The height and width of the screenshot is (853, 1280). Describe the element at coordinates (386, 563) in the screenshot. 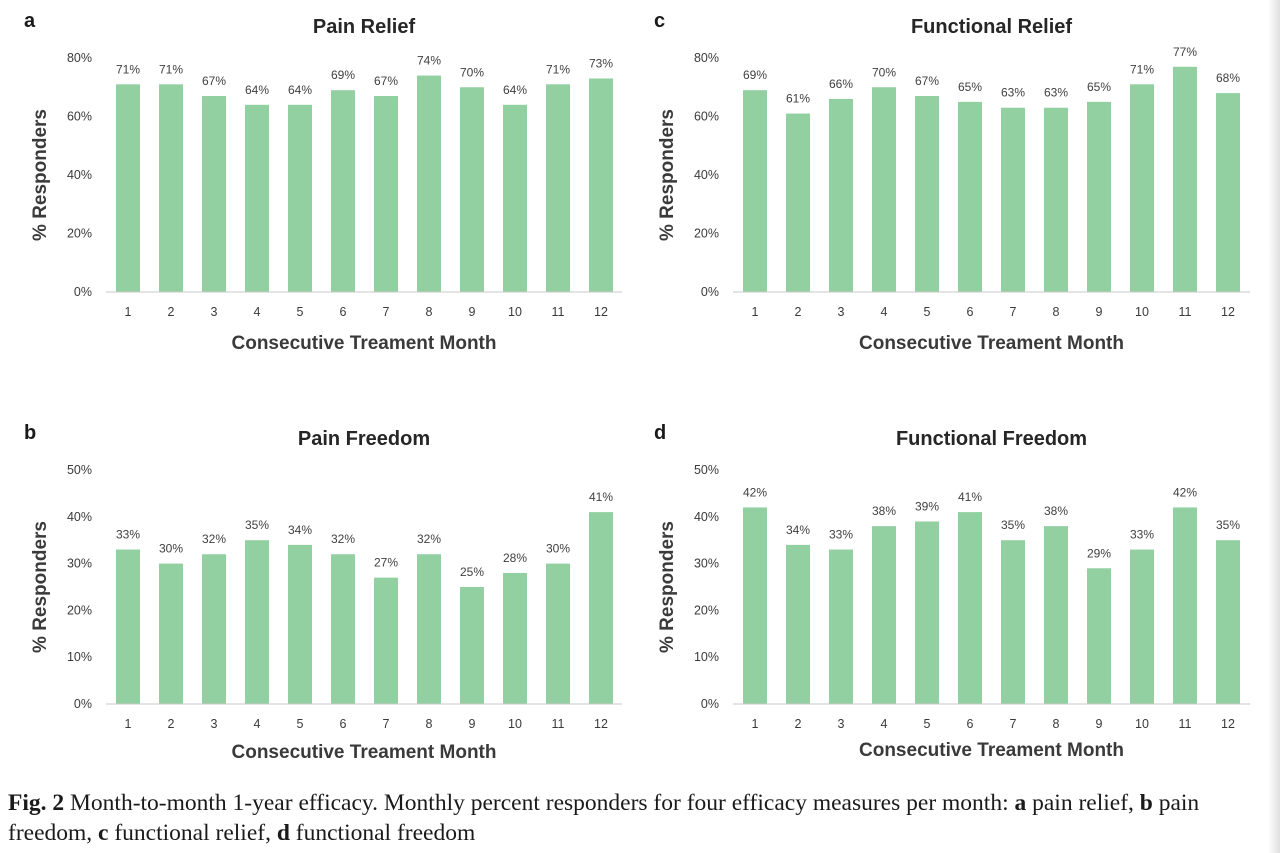

I see `data-label-b-7: 27%` at that location.